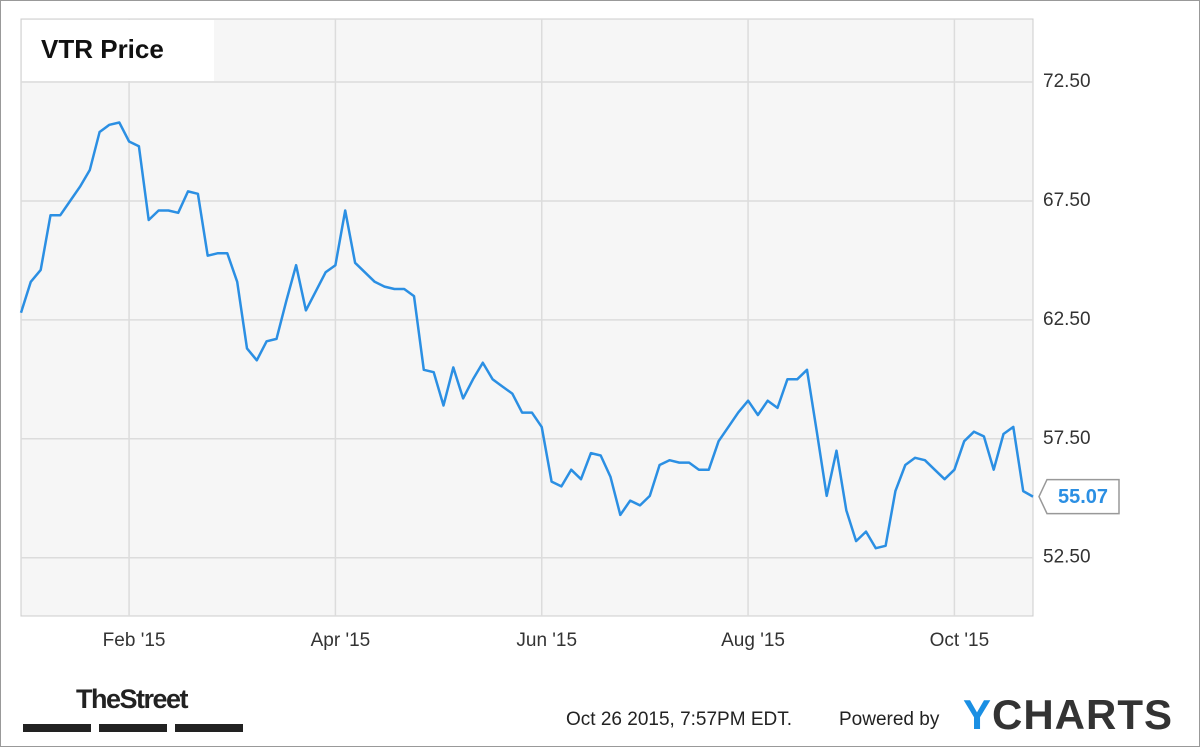 This screenshot has height=747, width=1200. I want to click on x-tick-label: Feb '15, so click(134, 640).